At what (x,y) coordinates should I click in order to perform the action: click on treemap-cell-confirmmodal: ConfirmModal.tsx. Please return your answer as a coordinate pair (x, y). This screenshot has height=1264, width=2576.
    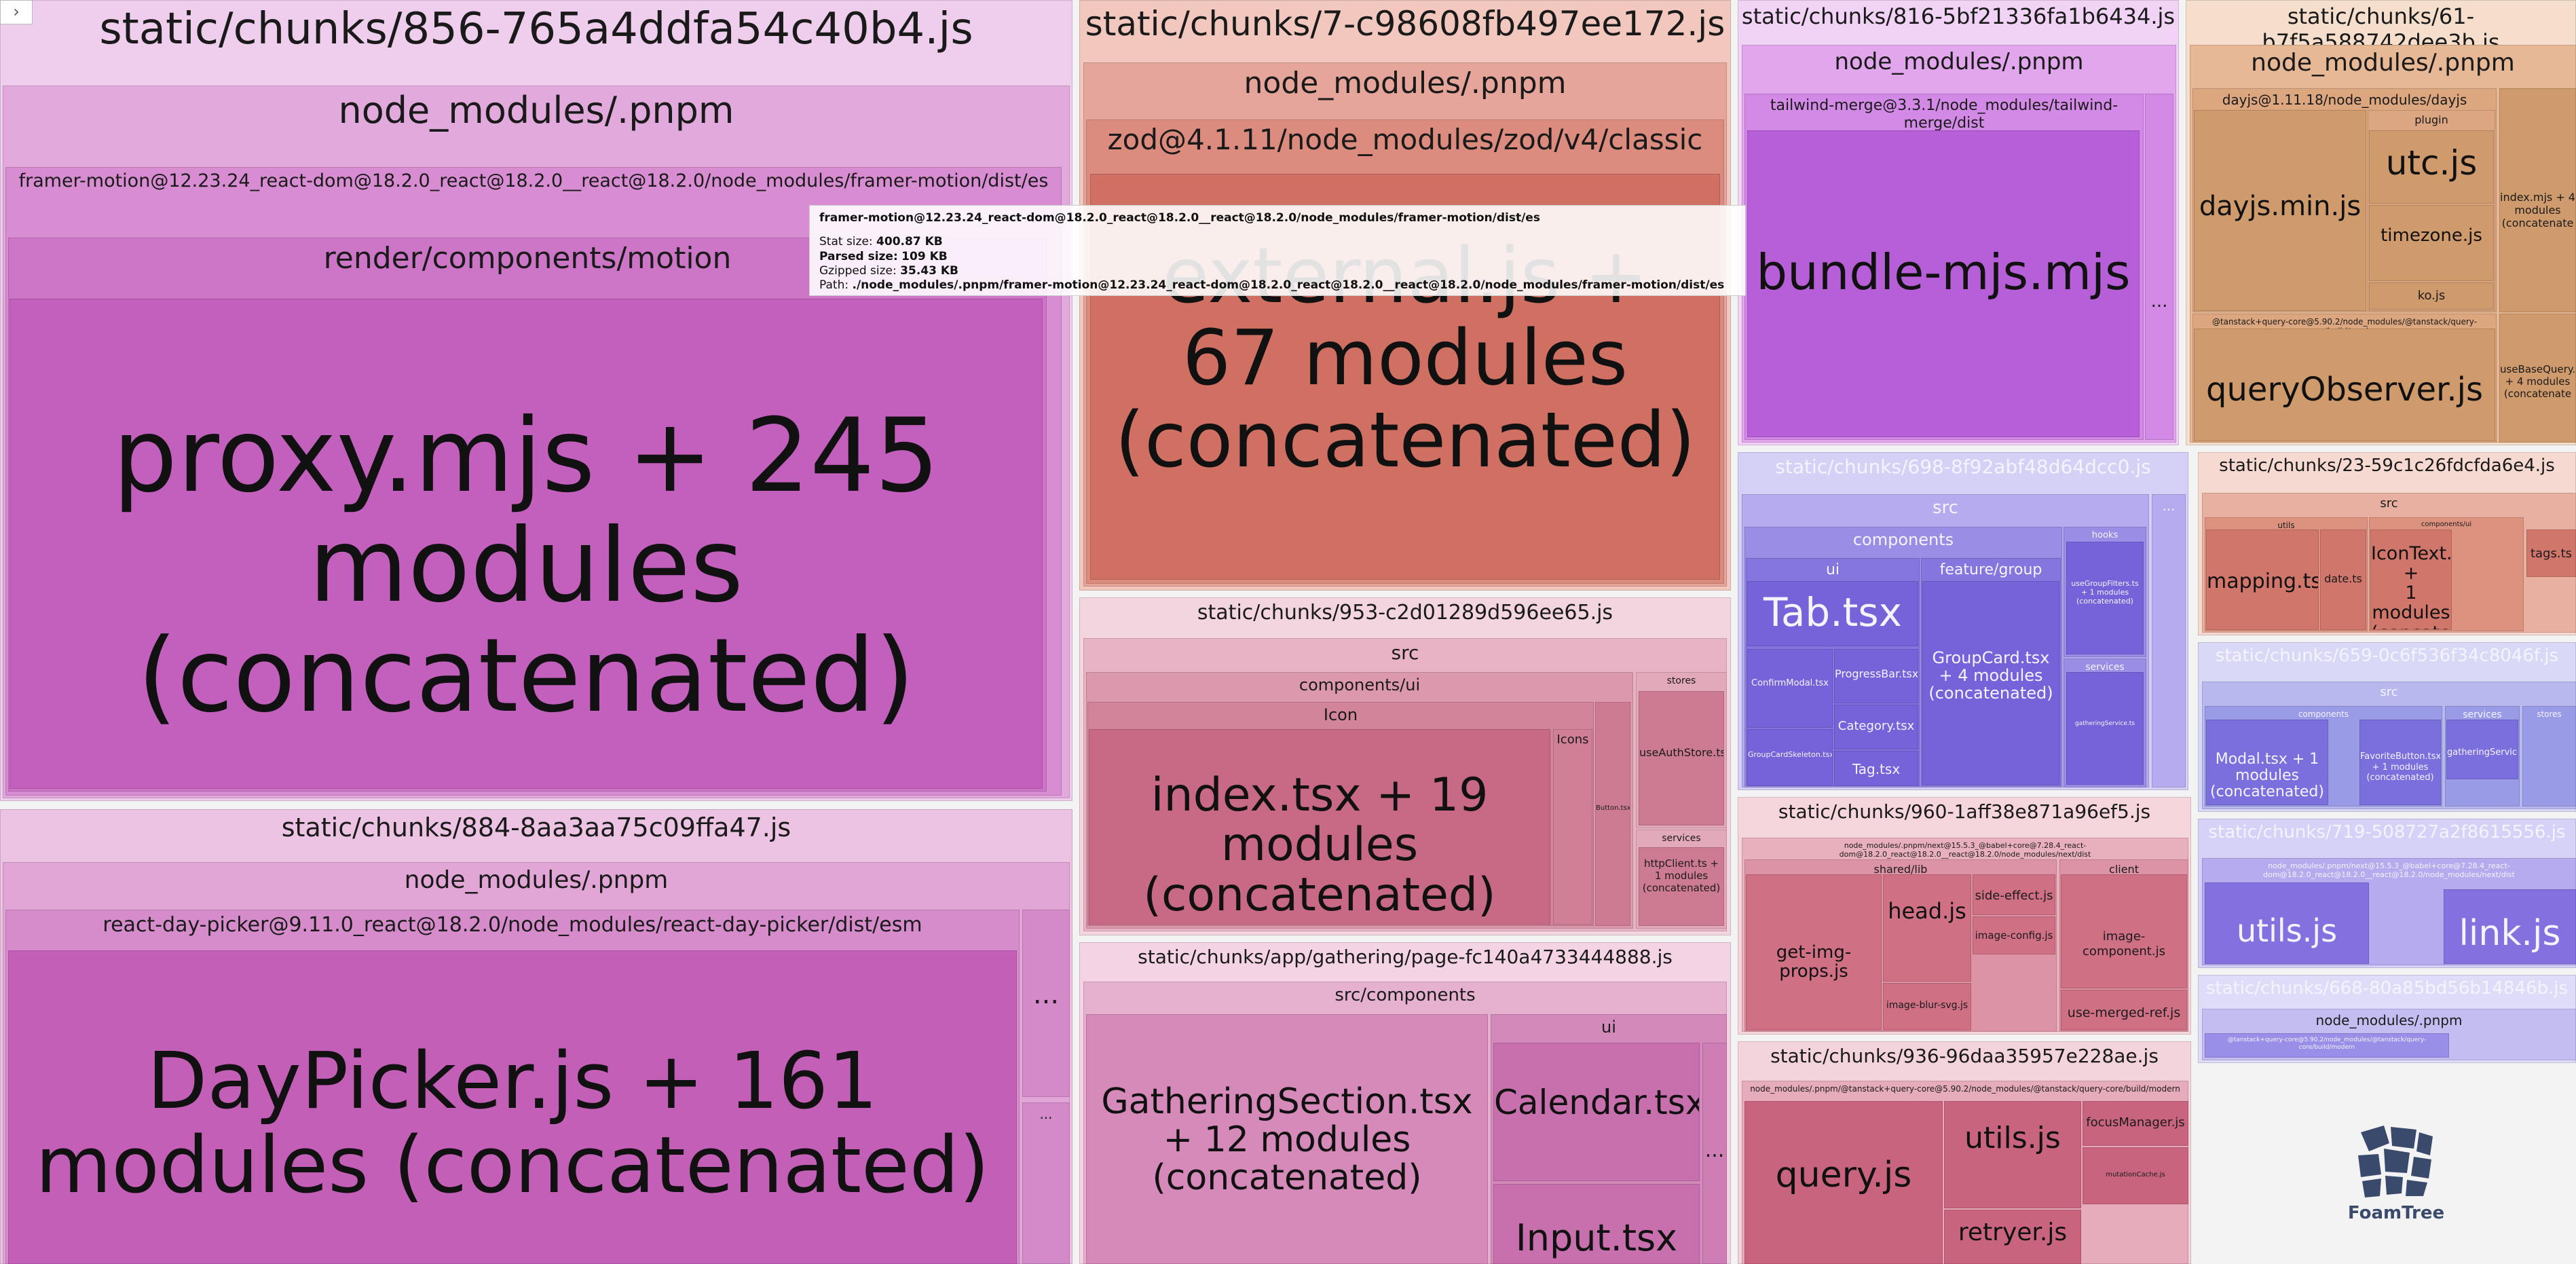
    Looking at the image, I should click on (1790, 688).